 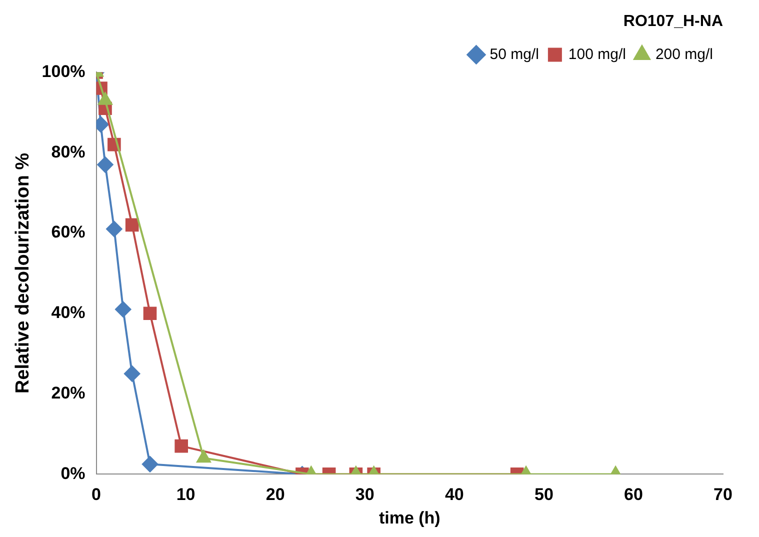 I want to click on y-tick-label: 100%, so click(x=64, y=71).